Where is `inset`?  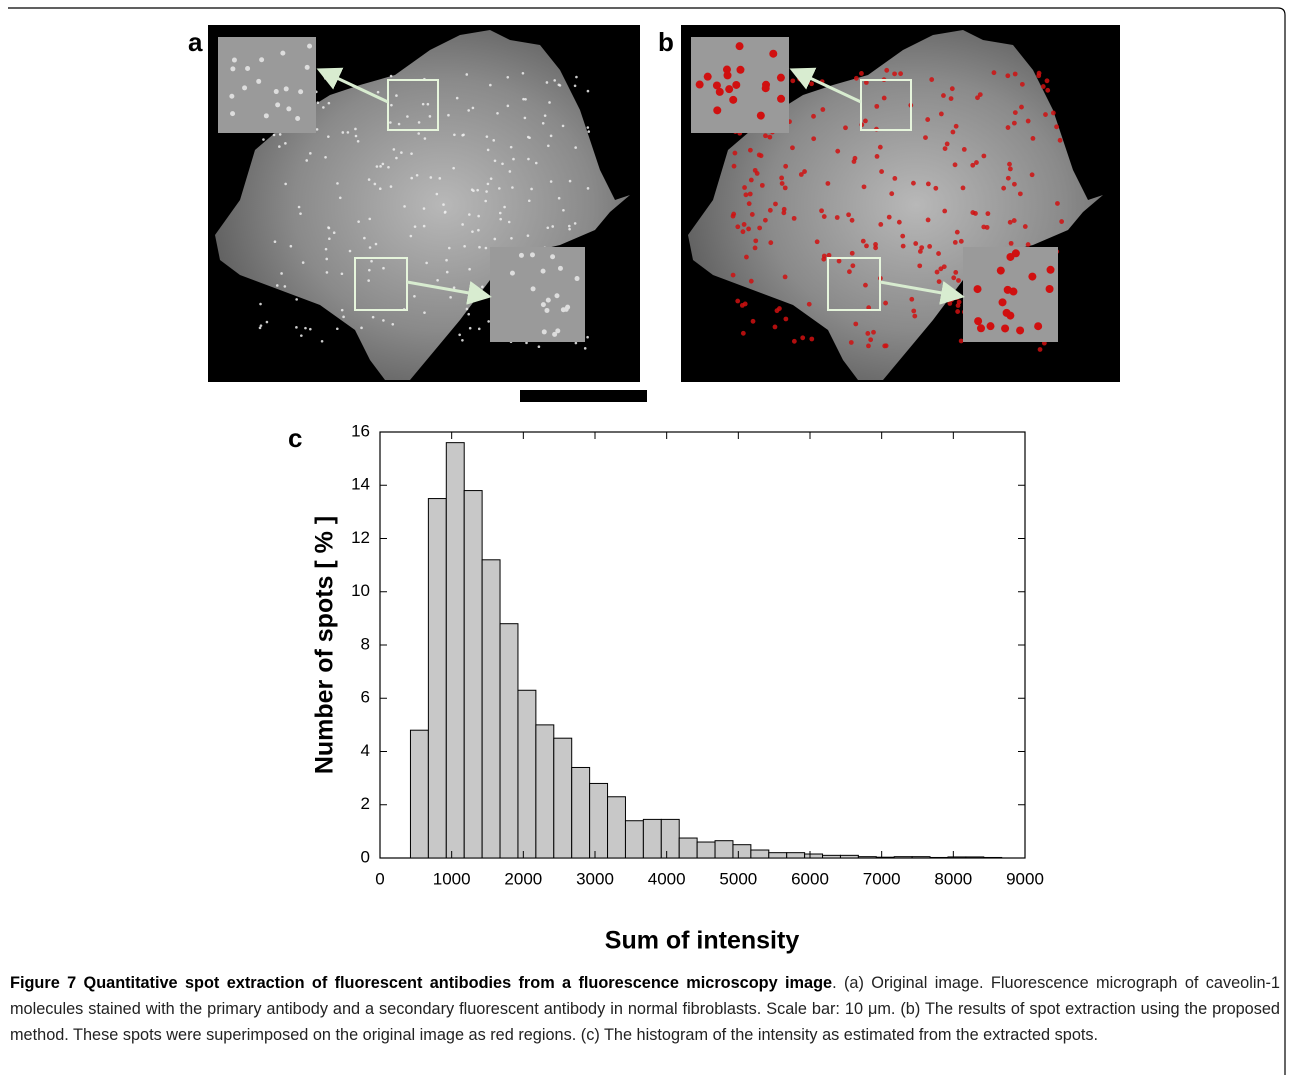 inset is located at coordinates (267, 85).